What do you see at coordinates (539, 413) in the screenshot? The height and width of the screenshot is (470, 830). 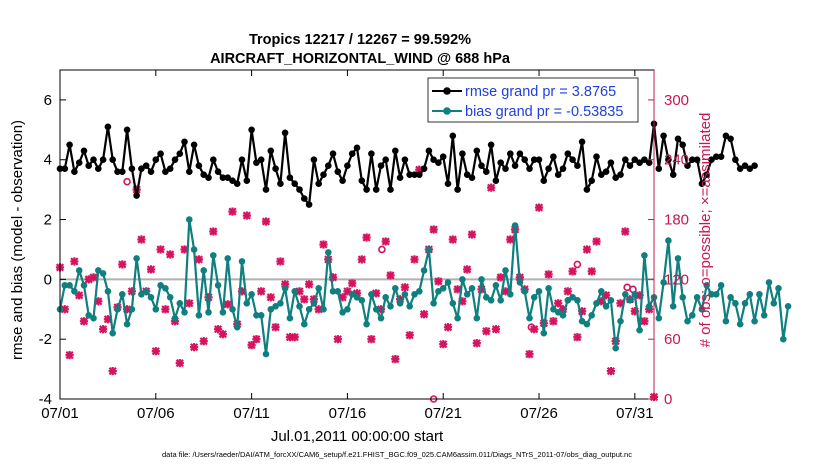 I see `x-tick-label: 07/26` at bounding box center [539, 413].